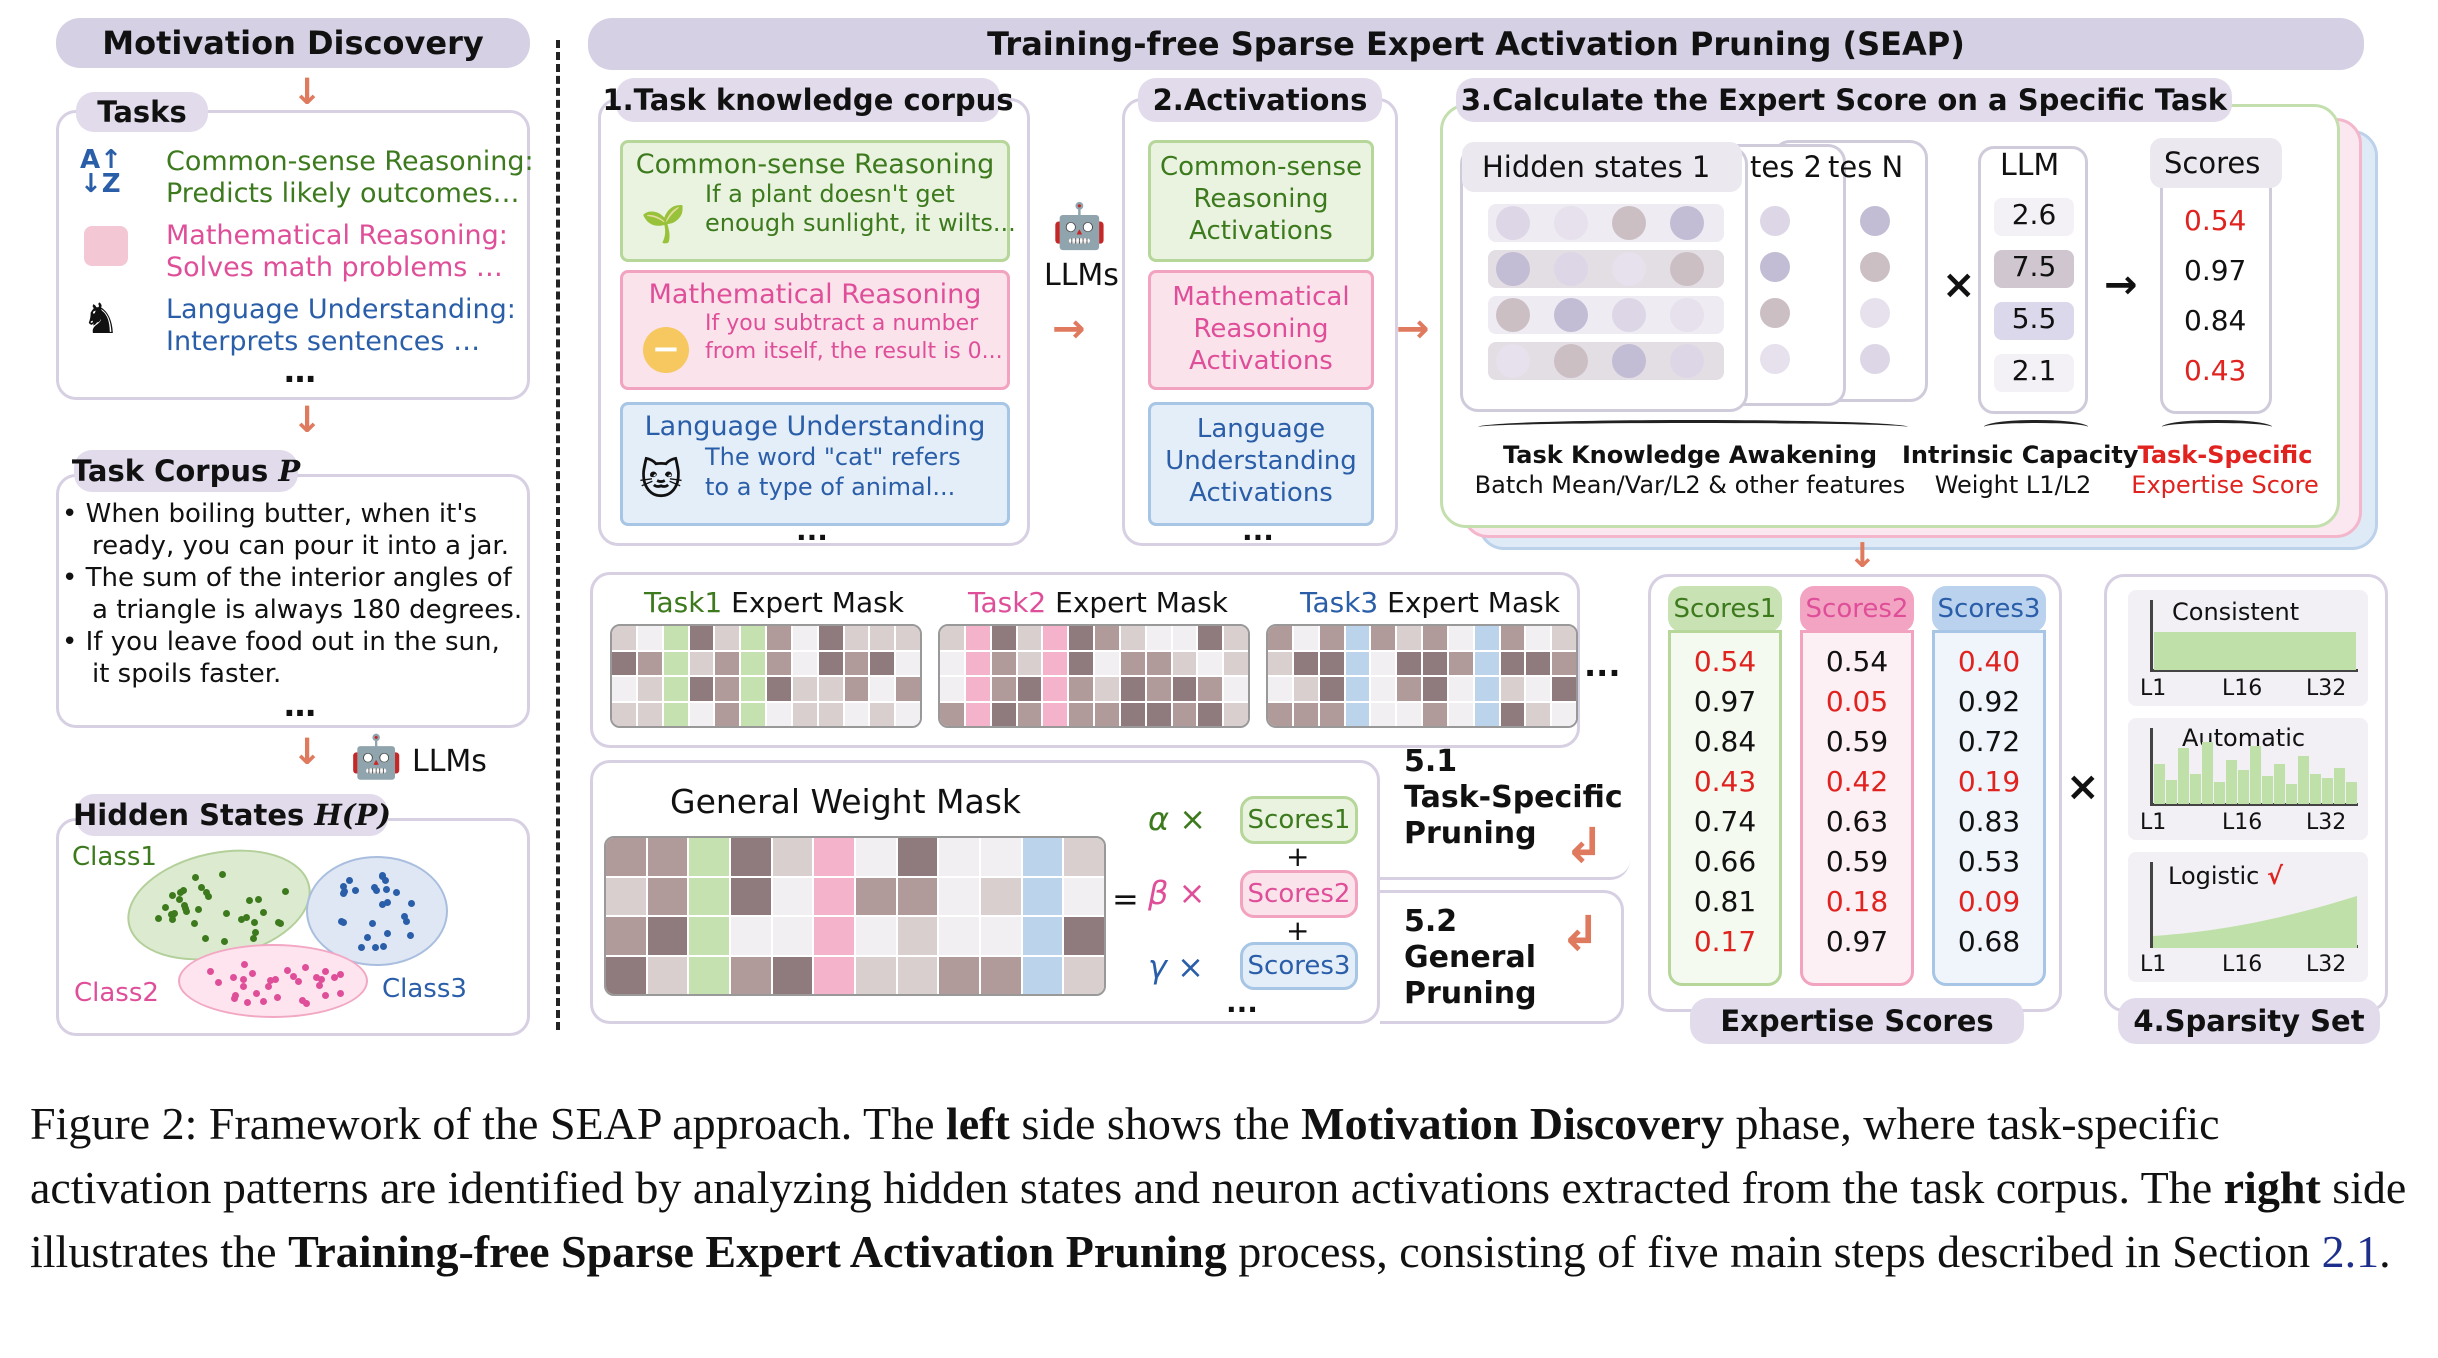 This screenshot has height=1358, width=2438. I want to click on step51-label: 5.1 Task-Specific Pruning, so click(1513, 797).